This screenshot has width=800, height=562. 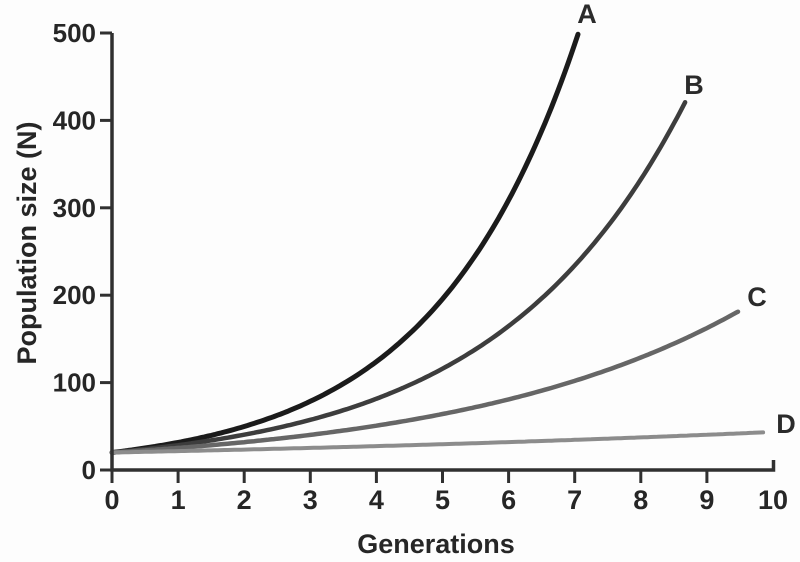 I want to click on y-tick-label-0: 0, so click(x=89, y=470).